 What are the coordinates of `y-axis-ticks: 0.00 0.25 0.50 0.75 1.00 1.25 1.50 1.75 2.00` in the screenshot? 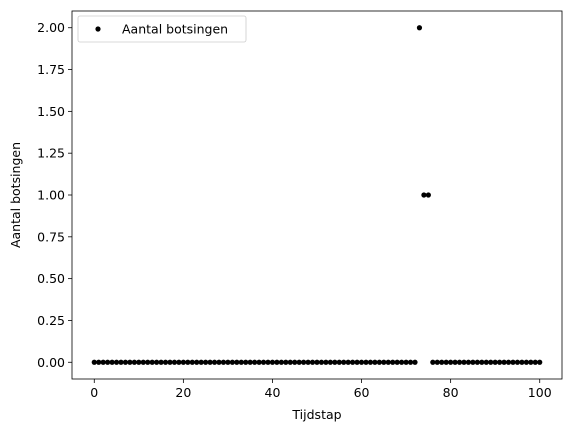 It's located at (54, 195).